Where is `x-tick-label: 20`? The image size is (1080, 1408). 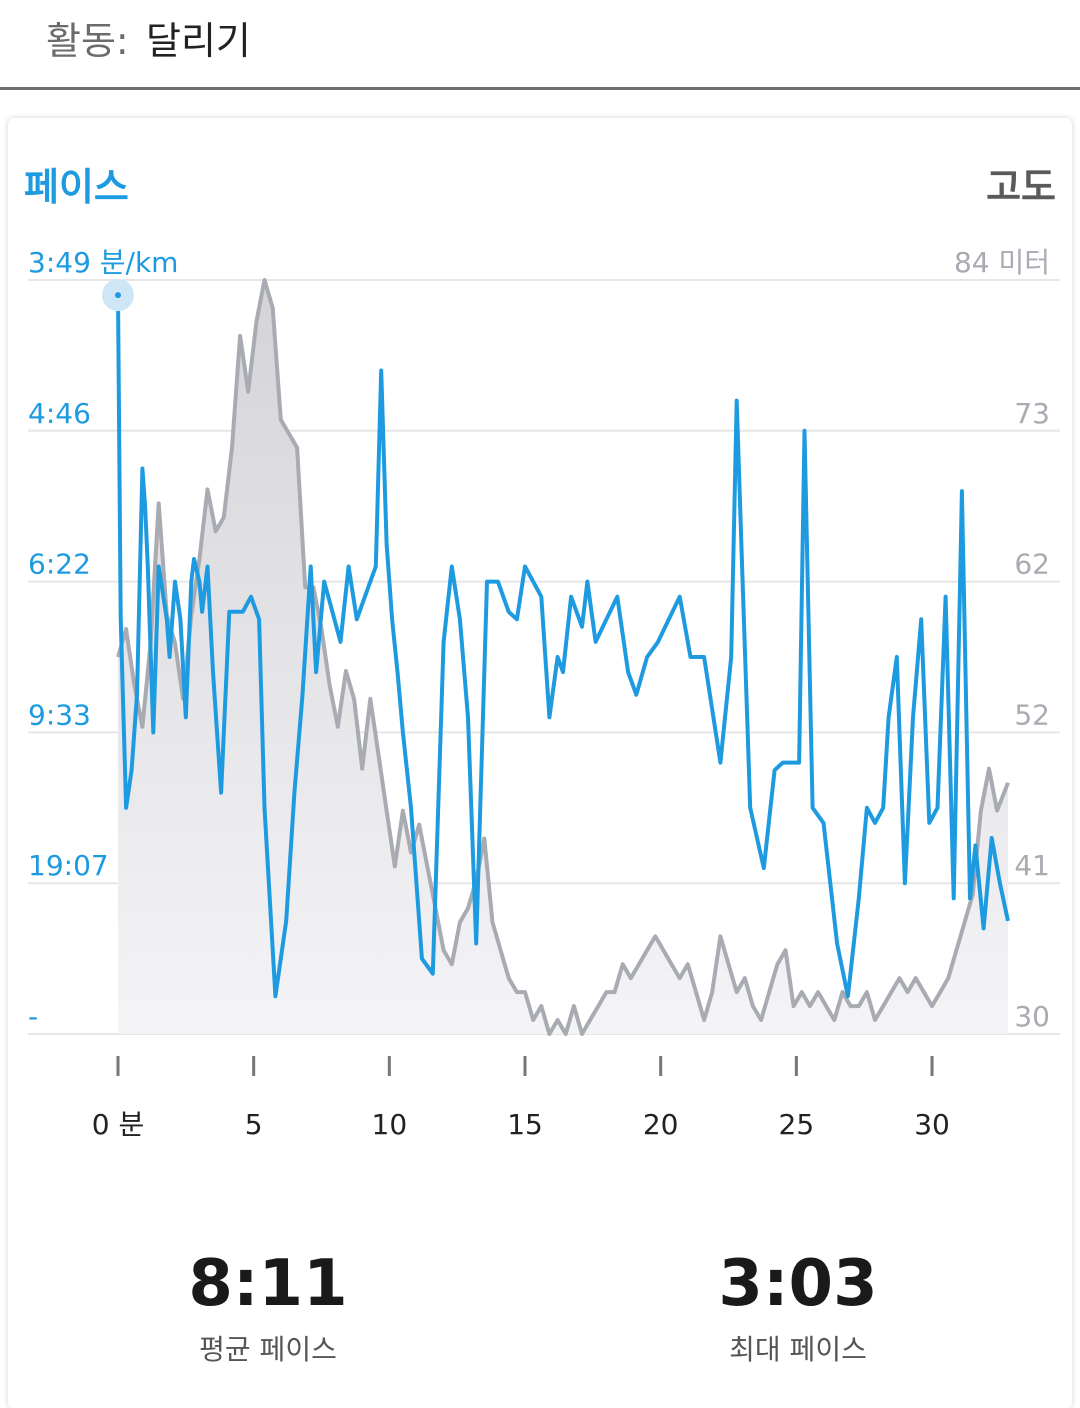 x-tick-label: 20 is located at coordinates (661, 1124).